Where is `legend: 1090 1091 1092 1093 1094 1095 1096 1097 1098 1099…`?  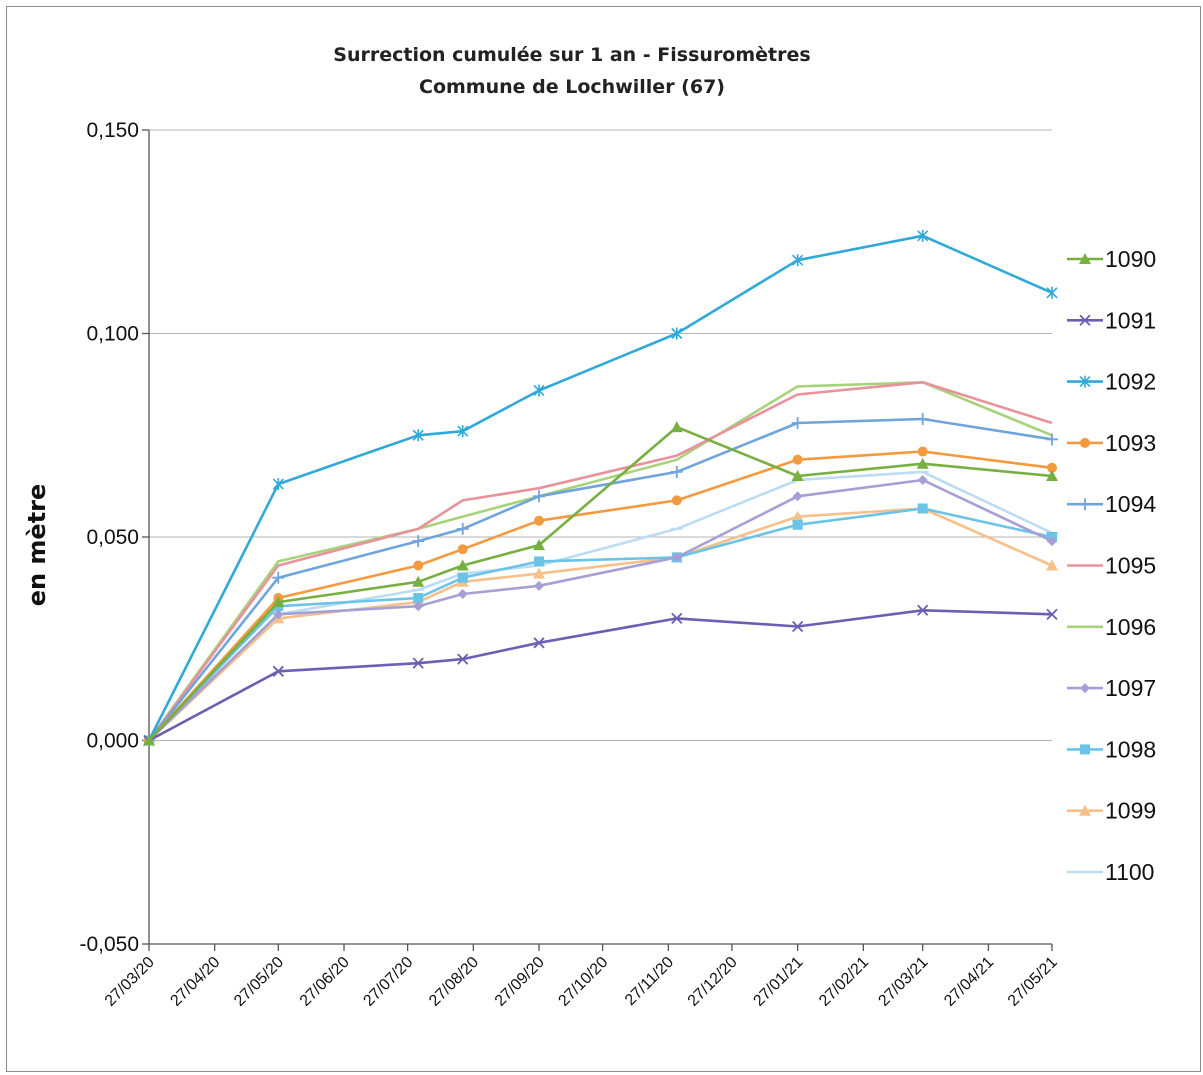 legend: 1090 1091 1092 1093 1094 1095 1096 1097 1098 1099… is located at coordinates (1111, 565).